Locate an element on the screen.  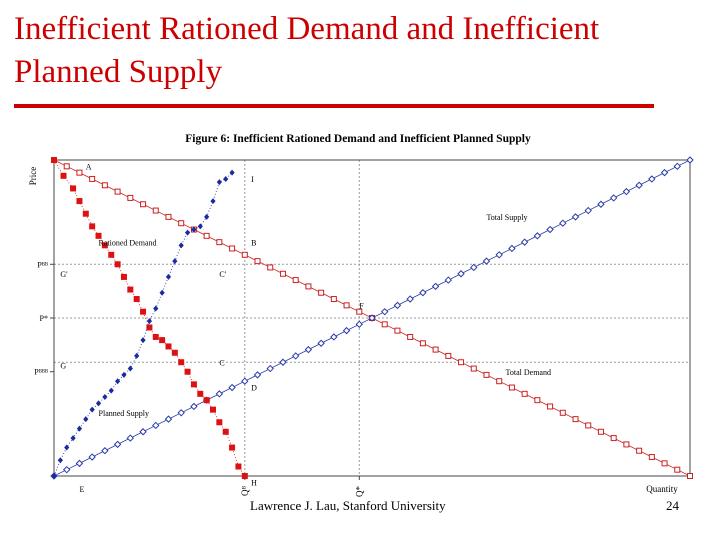
x-tick-label-0: Qᴮ is located at coordinates (245, 490).